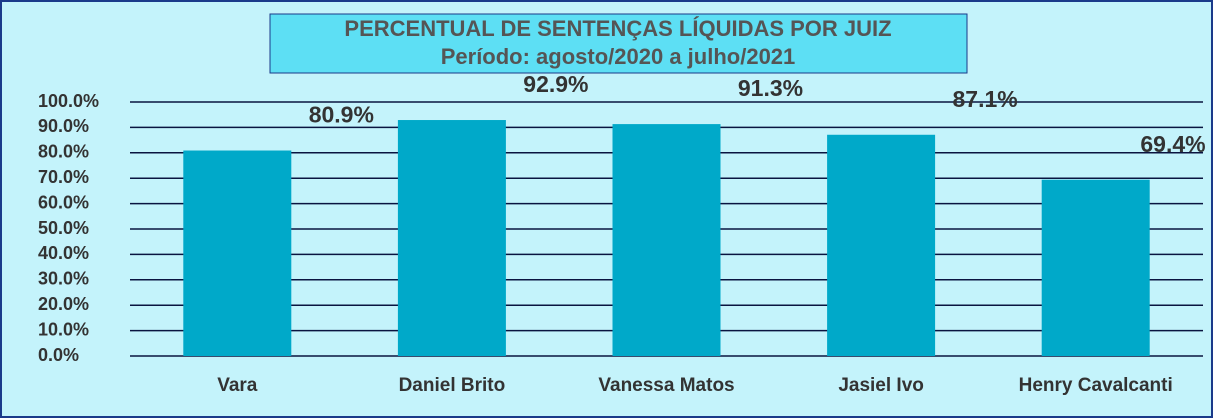  What do you see at coordinates (63, 152) in the screenshot?
I see `y-tick-label: 80.0%` at bounding box center [63, 152].